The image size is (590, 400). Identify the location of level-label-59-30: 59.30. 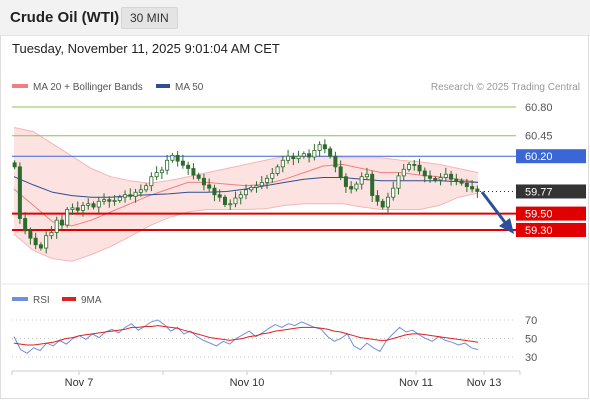
(551, 230).